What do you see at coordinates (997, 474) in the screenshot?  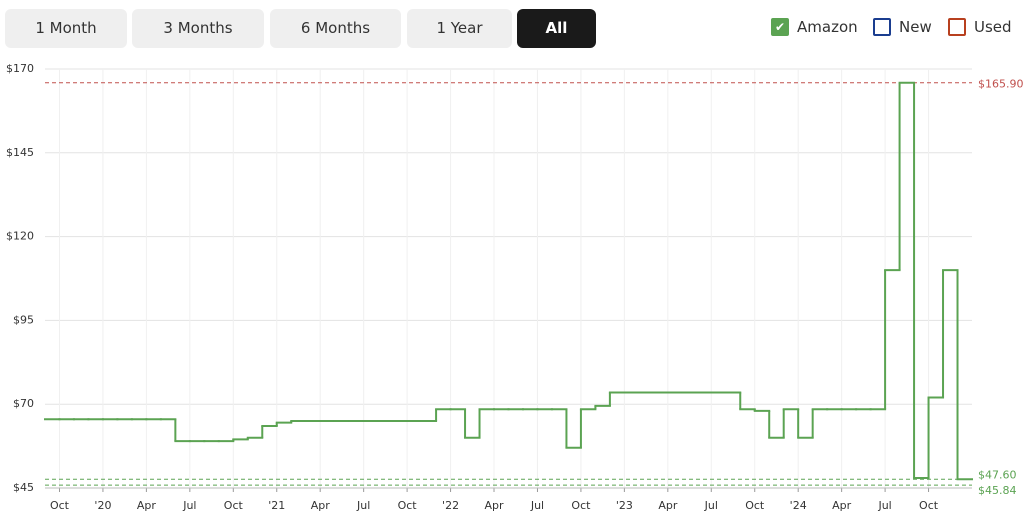 I see `reference-label: $47.60` at bounding box center [997, 474].